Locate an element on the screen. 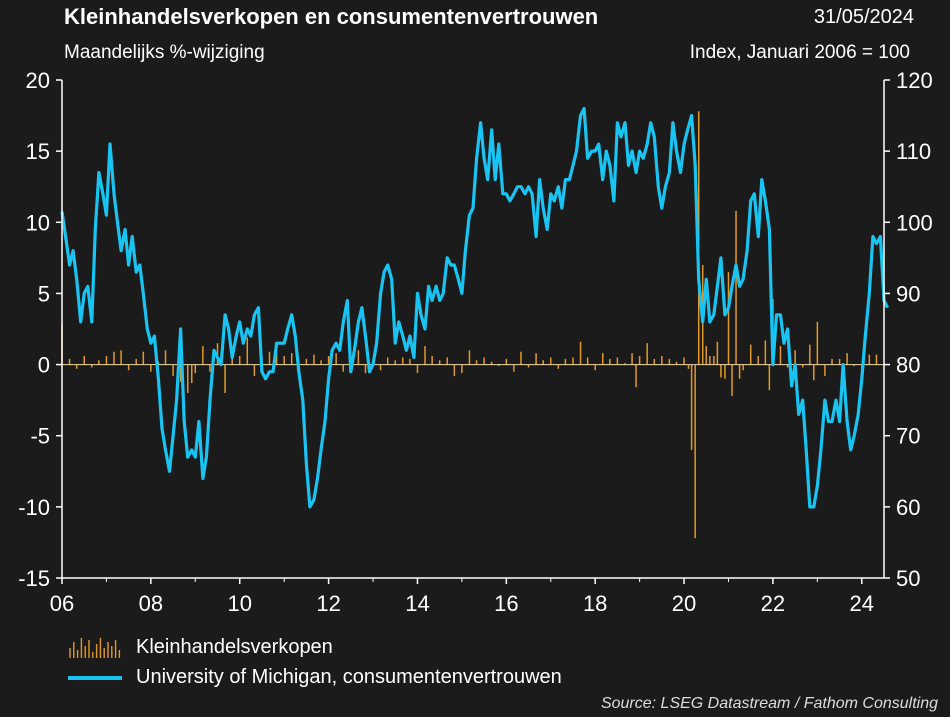 Image resolution: width=950 pixels, height=717 pixels. left-tick-label-20: 20 is located at coordinates (38, 80).